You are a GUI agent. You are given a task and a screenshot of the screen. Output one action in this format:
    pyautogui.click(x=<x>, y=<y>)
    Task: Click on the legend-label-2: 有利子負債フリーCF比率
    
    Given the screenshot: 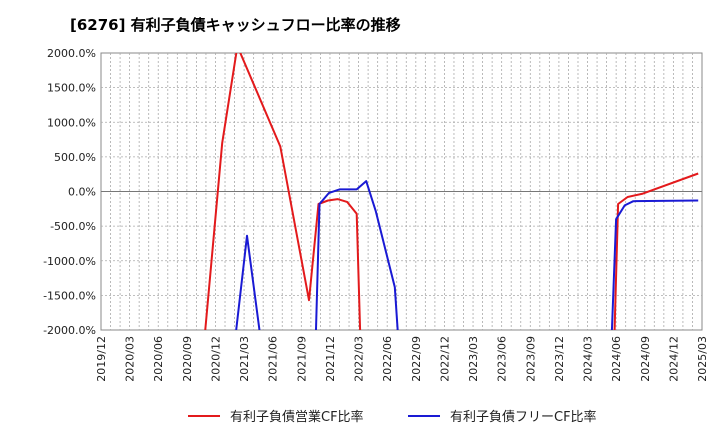 What is the action you would take?
    pyautogui.click(x=523, y=417)
    